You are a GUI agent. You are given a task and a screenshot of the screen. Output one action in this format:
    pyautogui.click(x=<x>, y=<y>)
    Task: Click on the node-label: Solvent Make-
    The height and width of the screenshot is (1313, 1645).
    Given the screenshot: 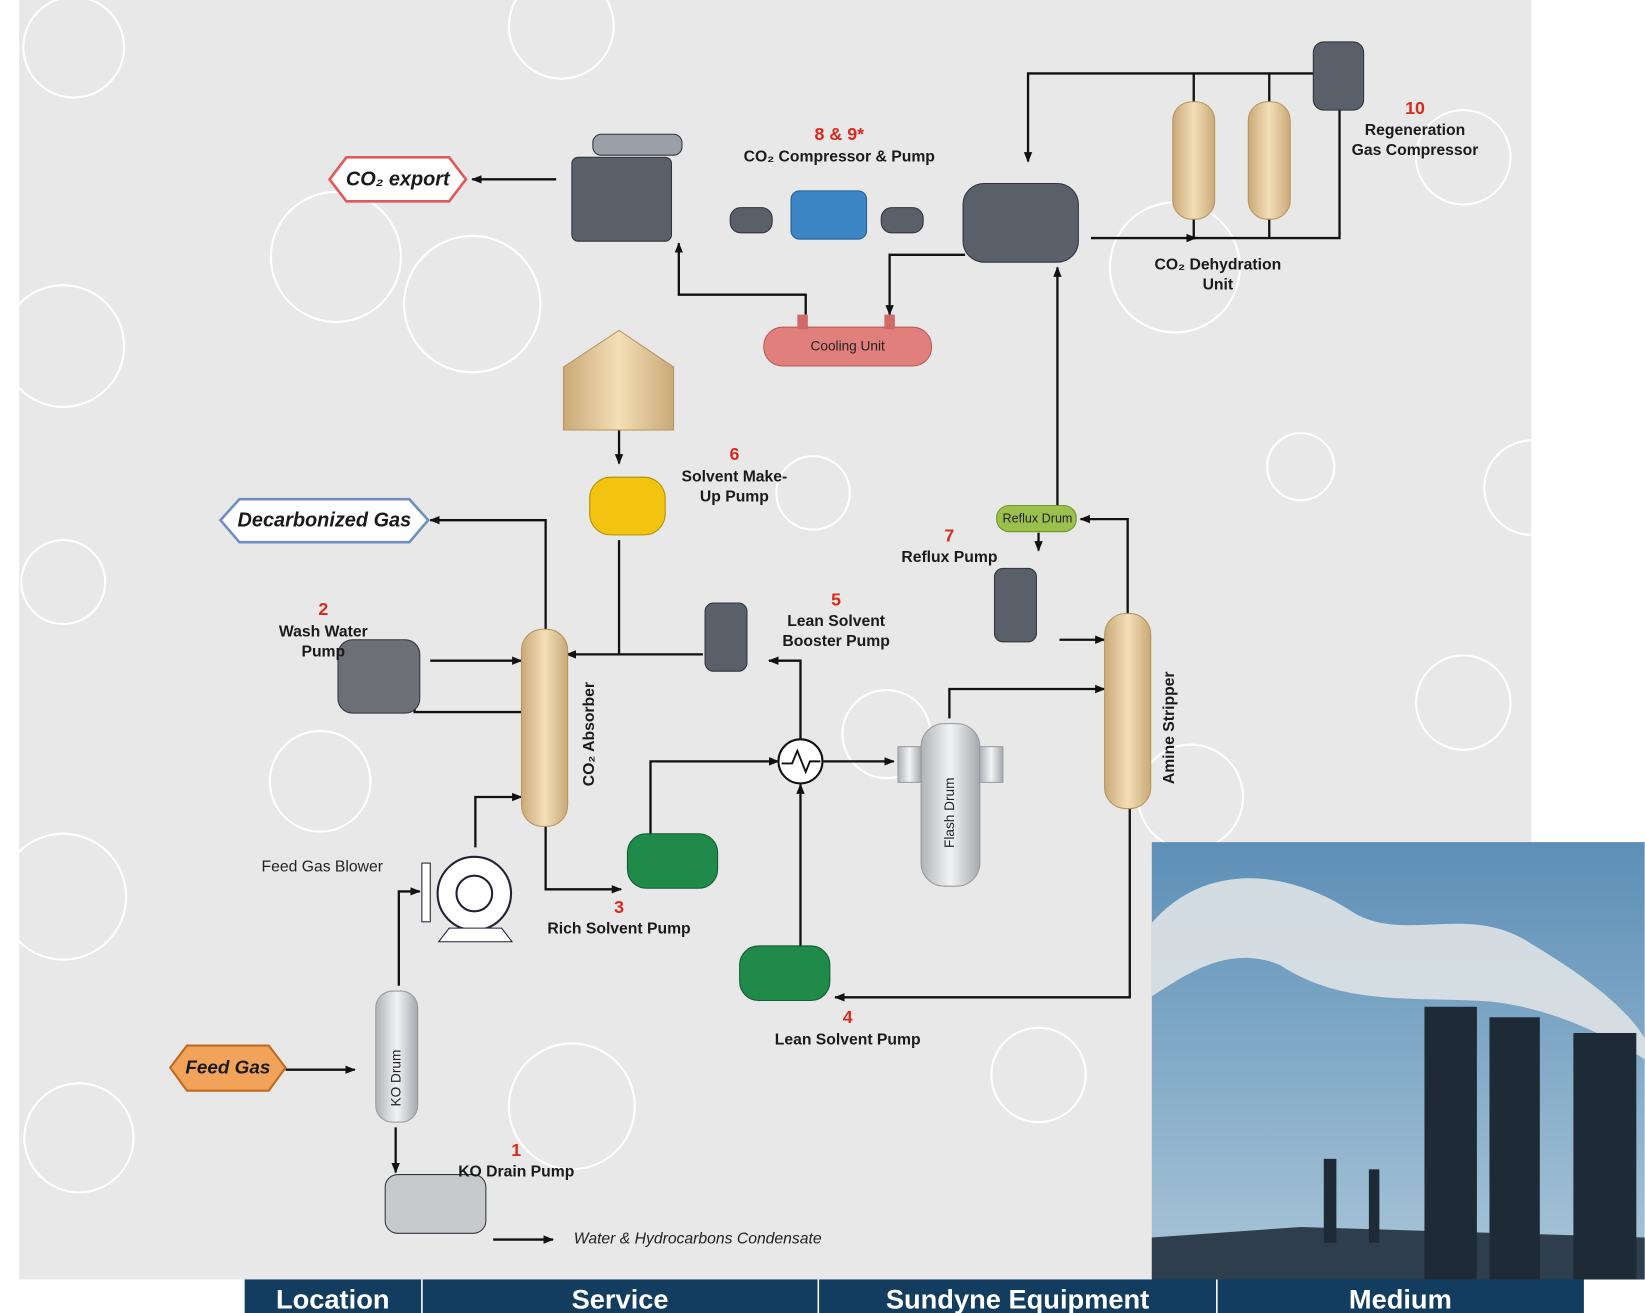 What is the action you would take?
    pyautogui.click(x=735, y=476)
    